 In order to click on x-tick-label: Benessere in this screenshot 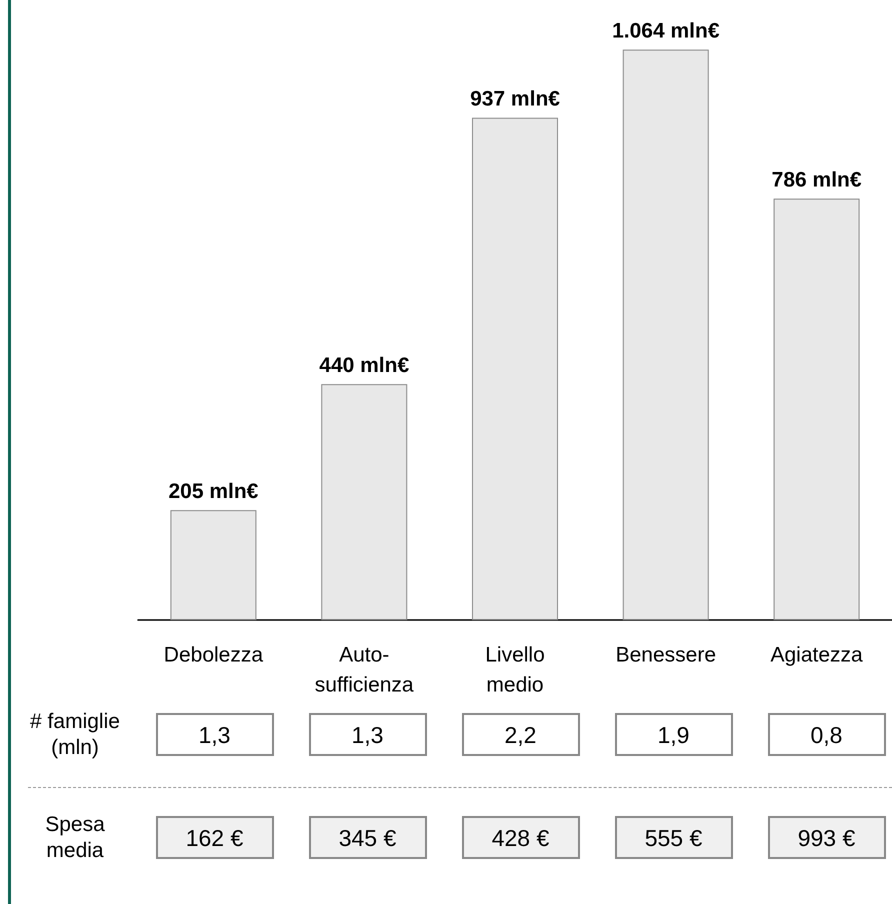, I will do `click(666, 655)`.